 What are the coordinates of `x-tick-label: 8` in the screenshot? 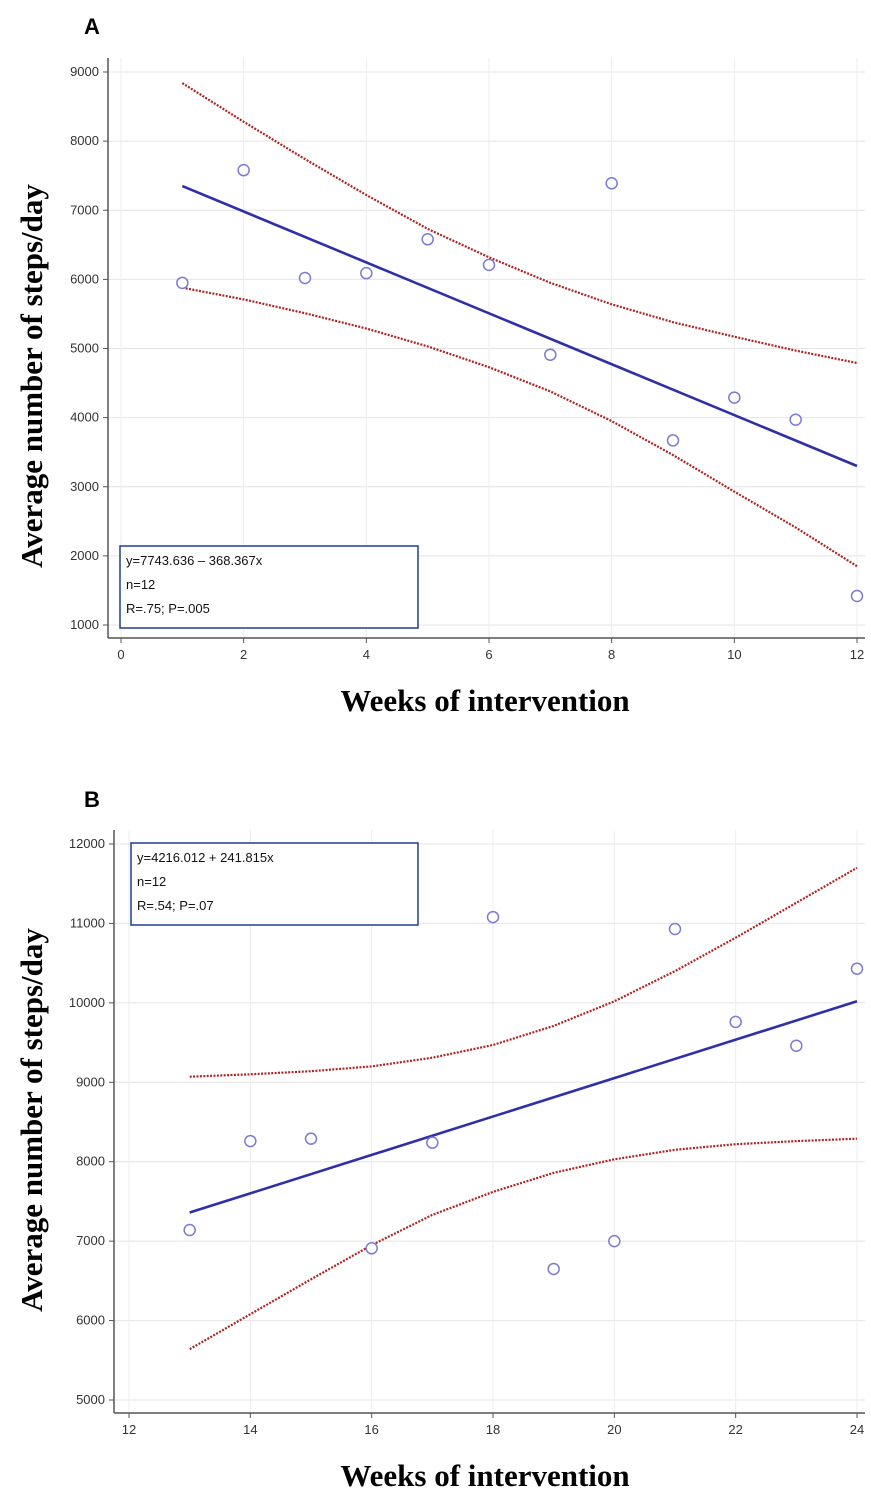 It's located at (611, 654).